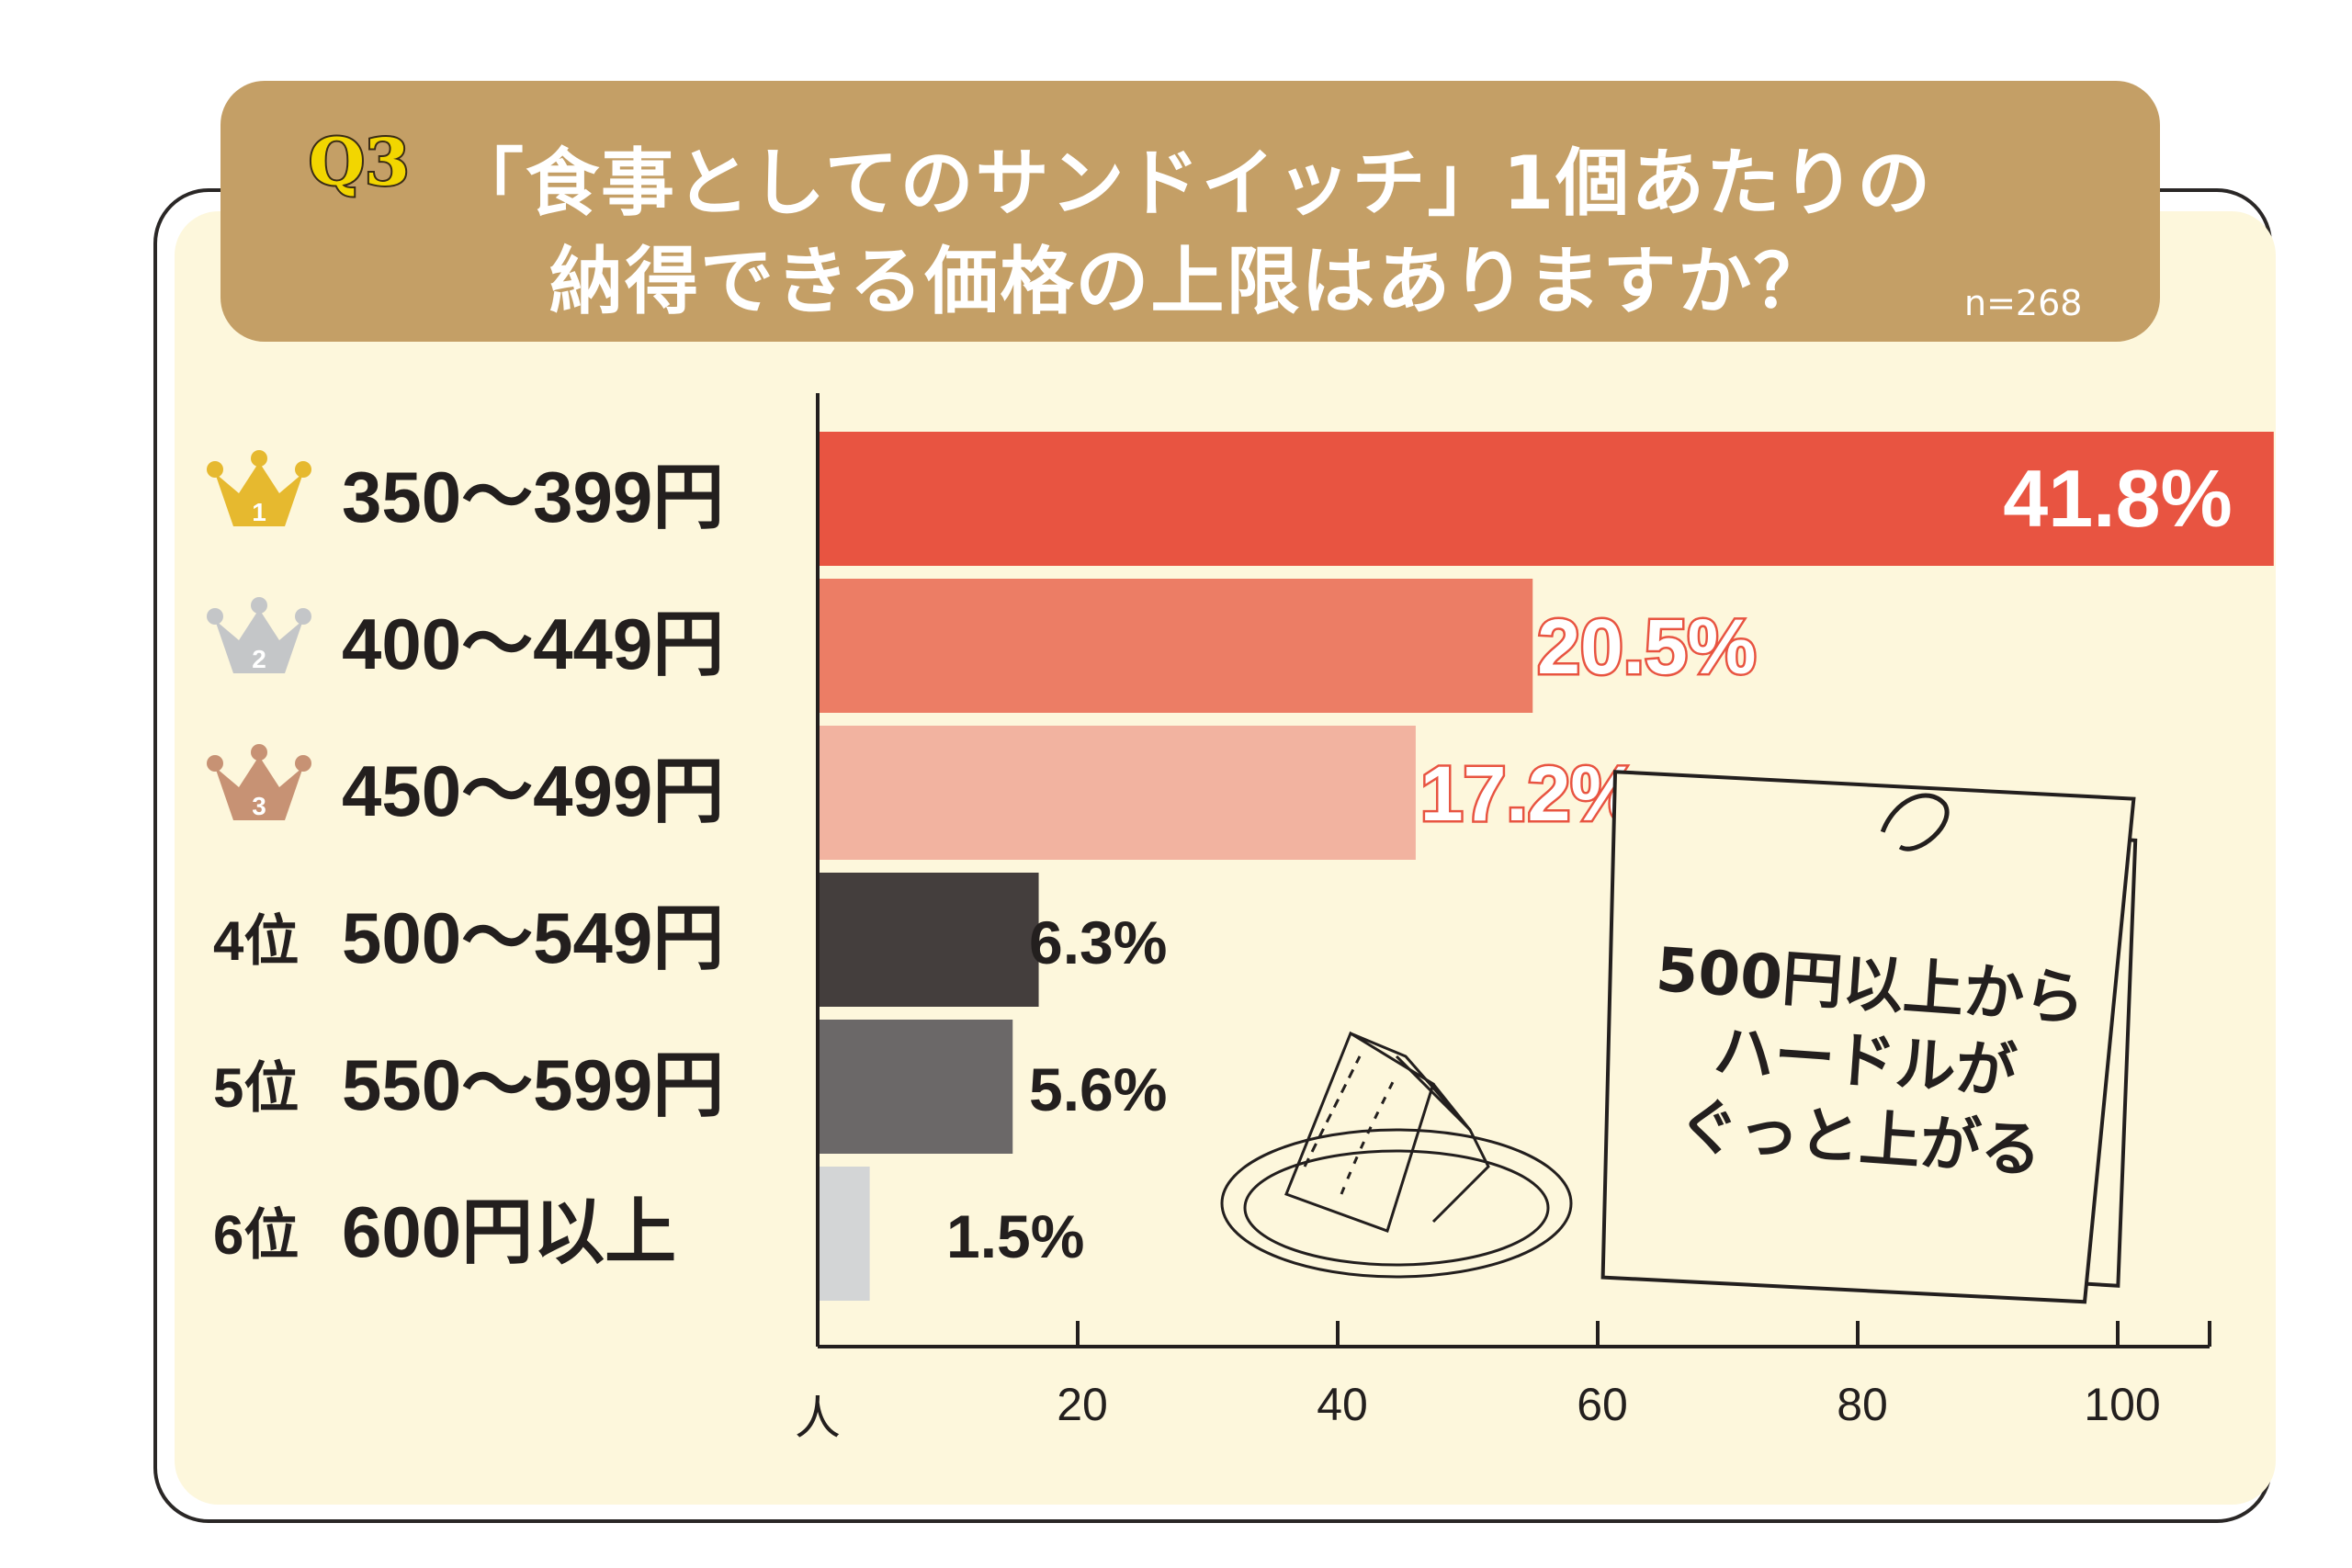 The height and width of the screenshot is (1568, 2352). What do you see at coordinates (2024, 303) in the screenshot?
I see `sample-size: n=268` at bounding box center [2024, 303].